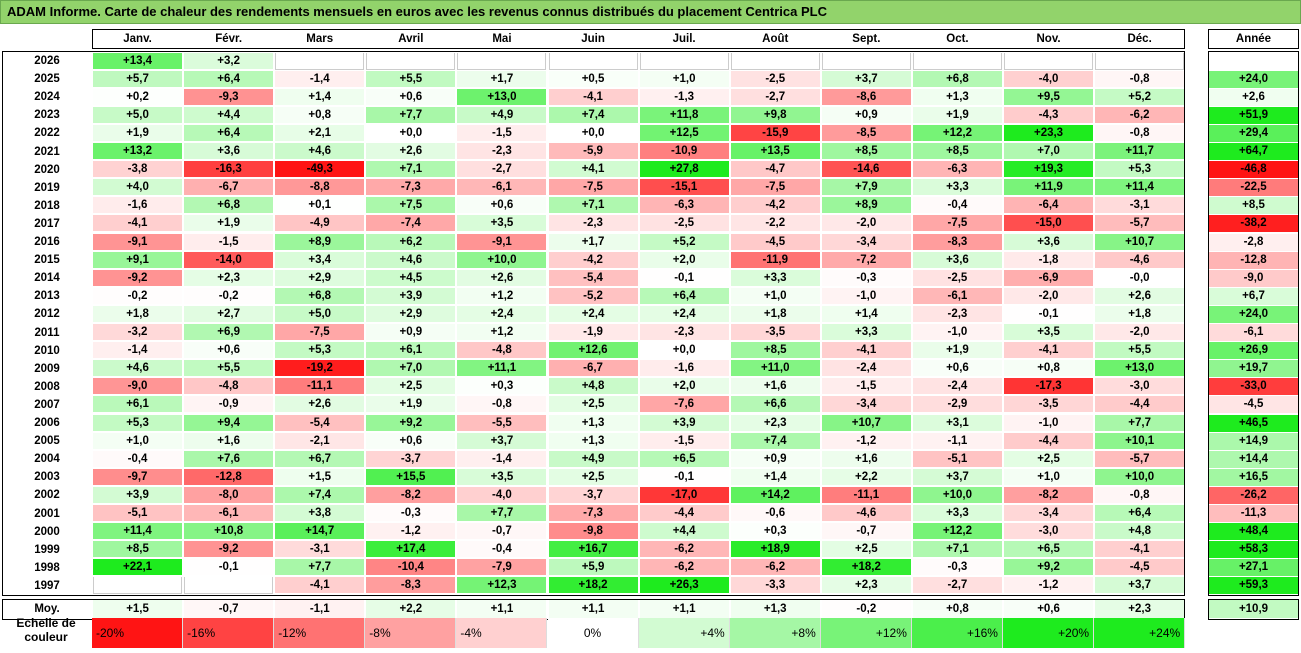 The height and width of the screenshot is (653, 1301). Describe the element at coordinates (1253, 61) in the screenshot. I see `year-total-cell` at that location.